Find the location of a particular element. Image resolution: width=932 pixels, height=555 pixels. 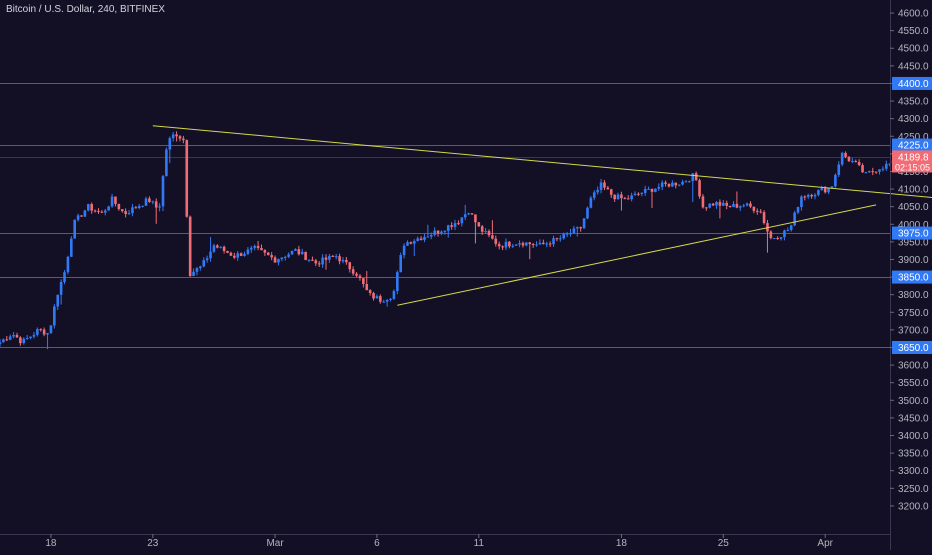

price-tick-label: 4250.0 is located at coordinates (913, 137).